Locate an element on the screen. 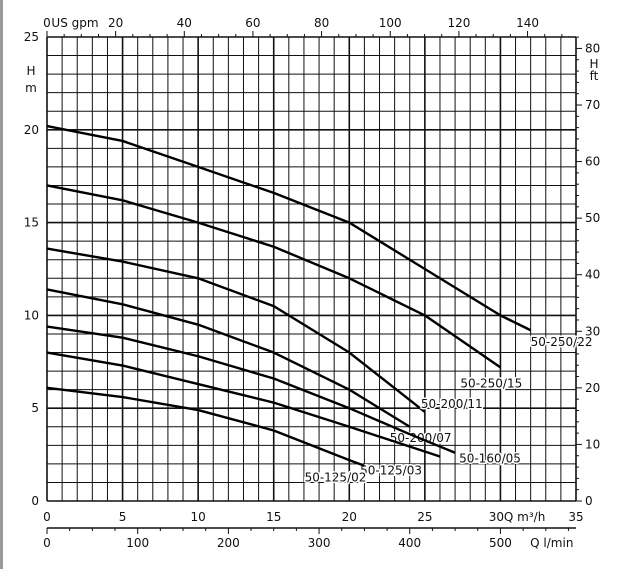 This screenshot has width=636, height=569. ft-tick-label: 0 is located at coordinates (589, 501).